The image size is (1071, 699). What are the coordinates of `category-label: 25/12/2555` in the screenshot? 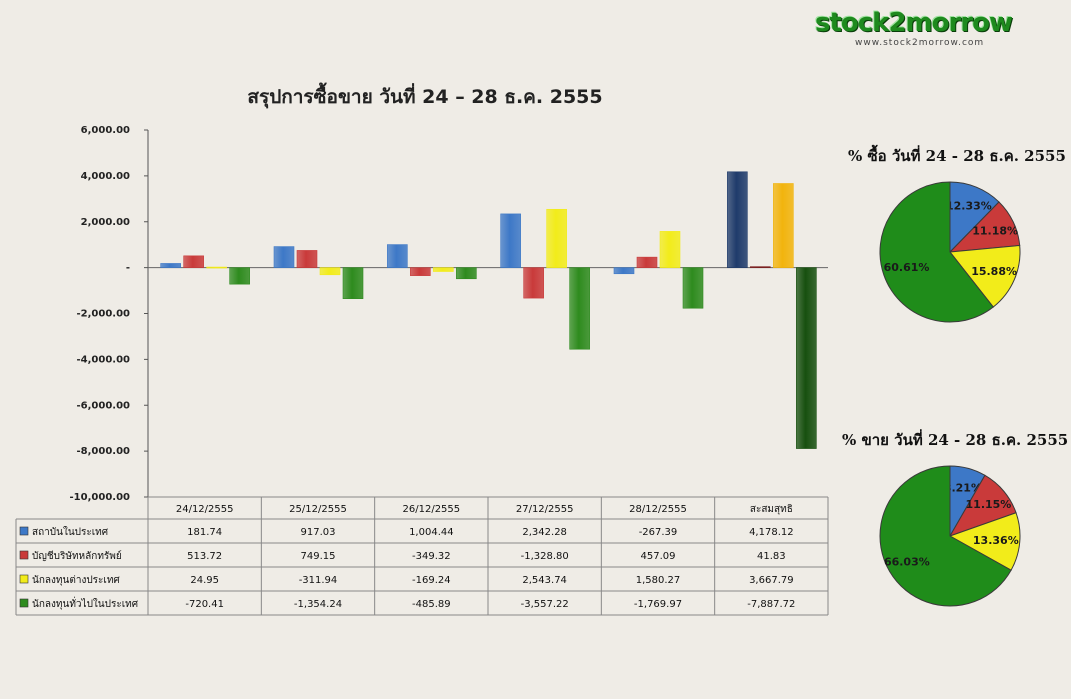 It's located at (318, 509).